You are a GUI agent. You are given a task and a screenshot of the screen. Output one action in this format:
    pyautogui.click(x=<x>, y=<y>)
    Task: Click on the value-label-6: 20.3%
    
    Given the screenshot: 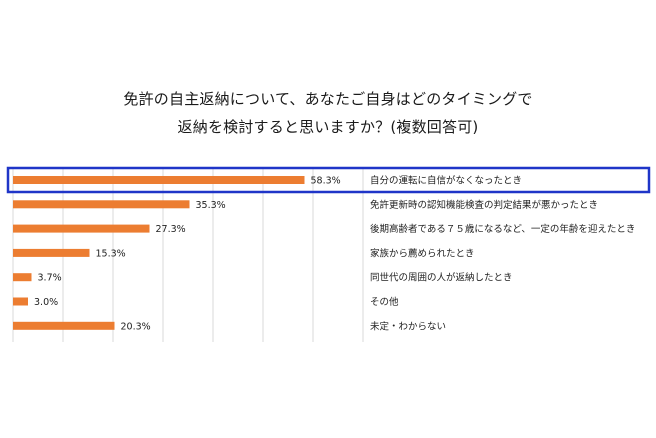 What is the action you would take?
    pyautogui.click(x=136, y=326)
    